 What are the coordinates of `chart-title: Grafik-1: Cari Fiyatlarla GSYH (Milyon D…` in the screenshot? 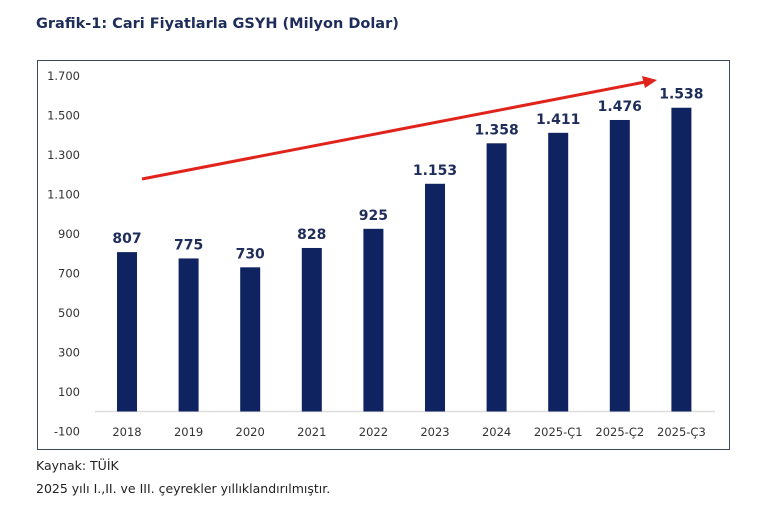 It's located at (217, 24).